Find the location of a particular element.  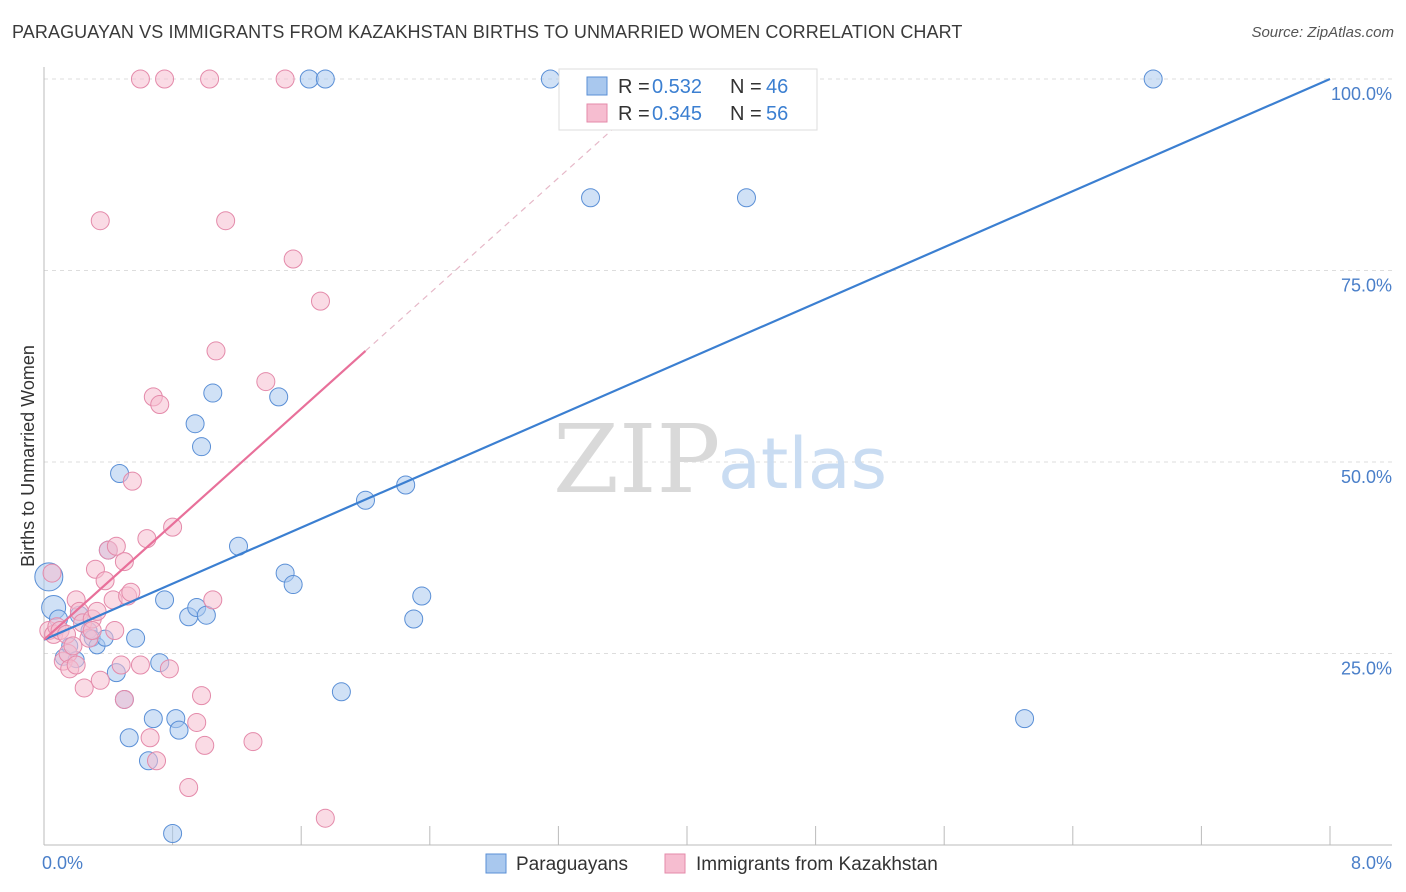

legend-n-label-1: N = is located at coordinates (746, 114).